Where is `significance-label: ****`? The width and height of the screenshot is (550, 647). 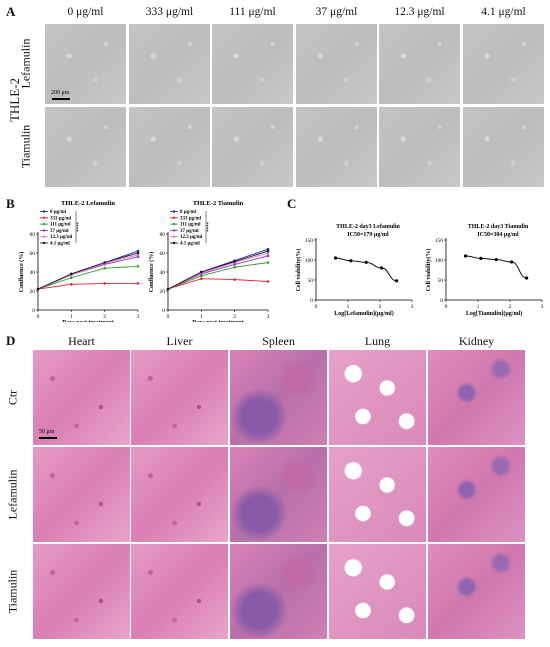 significance-label: **** is located at coordinates (209, 227).